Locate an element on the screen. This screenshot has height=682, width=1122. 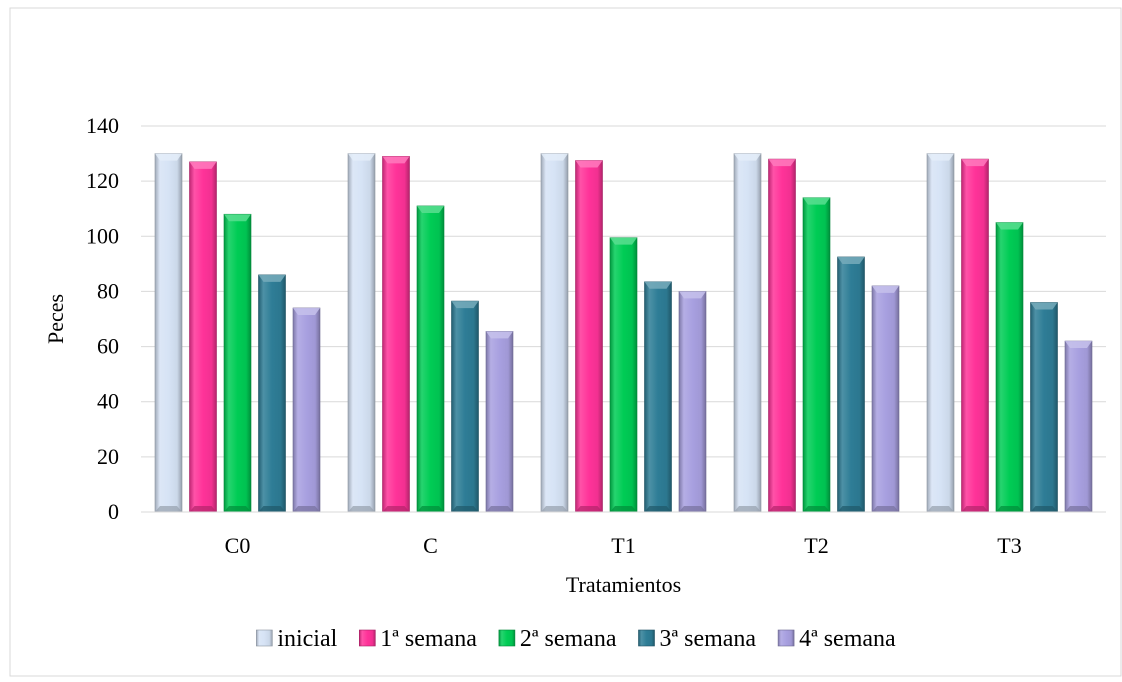
x-tick-label: T2 is located at coordinates (816, 545).